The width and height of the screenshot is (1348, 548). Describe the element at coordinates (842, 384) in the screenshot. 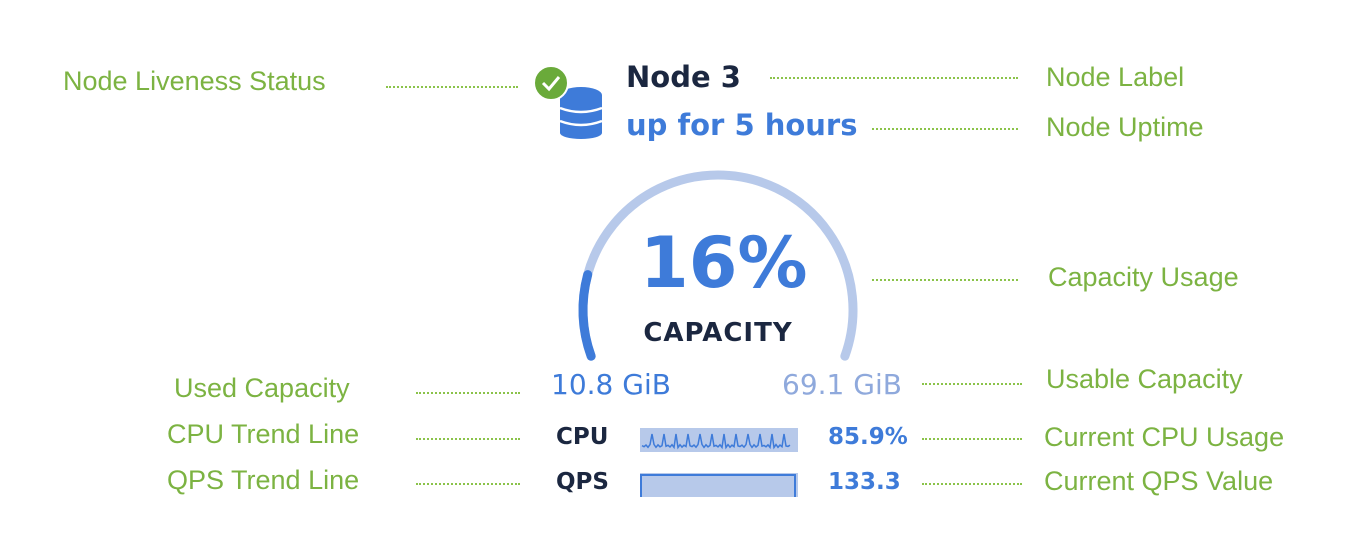

I see `usable-capacity: 69.1 GiB` at that location.